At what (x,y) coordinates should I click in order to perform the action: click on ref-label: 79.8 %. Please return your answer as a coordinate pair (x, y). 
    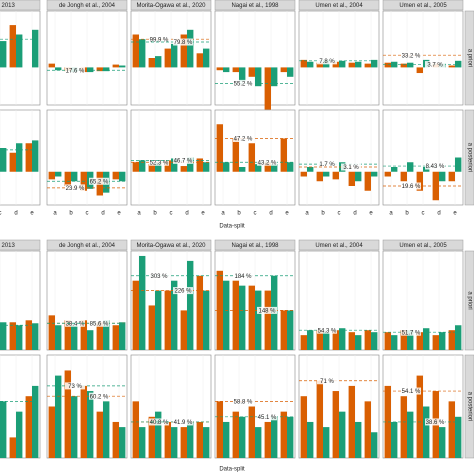
    Looking at the image, I should click on (183, 43).